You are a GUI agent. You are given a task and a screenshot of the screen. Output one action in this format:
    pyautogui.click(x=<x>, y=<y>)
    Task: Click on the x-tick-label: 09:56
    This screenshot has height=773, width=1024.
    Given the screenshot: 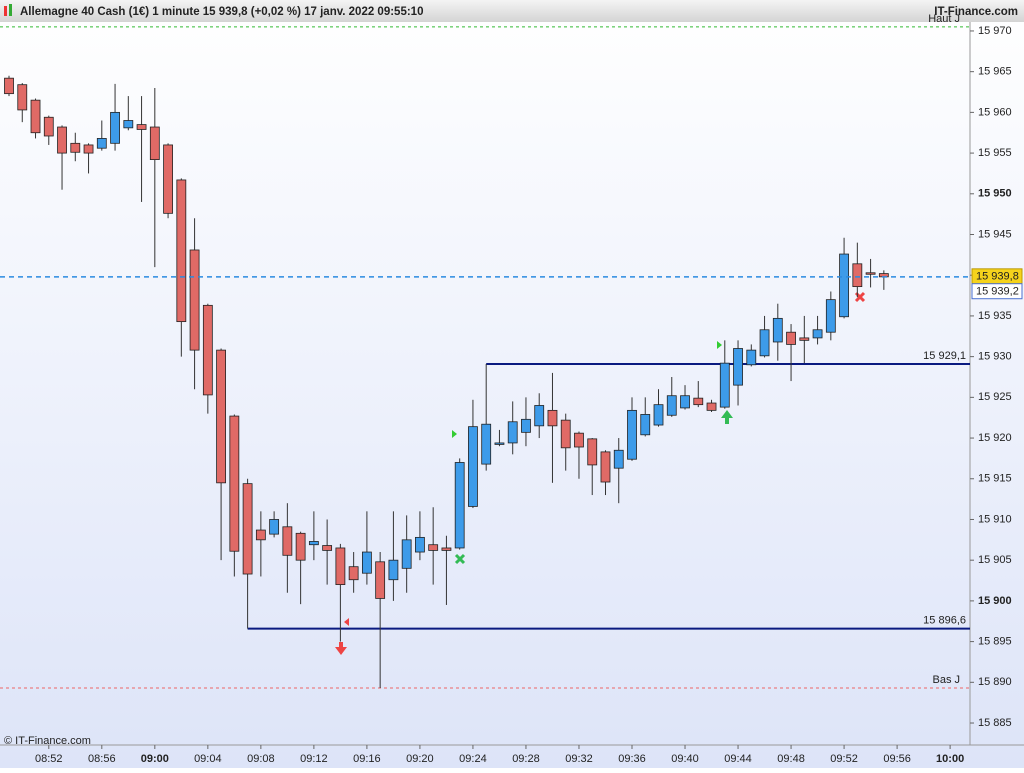 What is the action you would take?
    pyautogui.click(x=897, y=759)
    